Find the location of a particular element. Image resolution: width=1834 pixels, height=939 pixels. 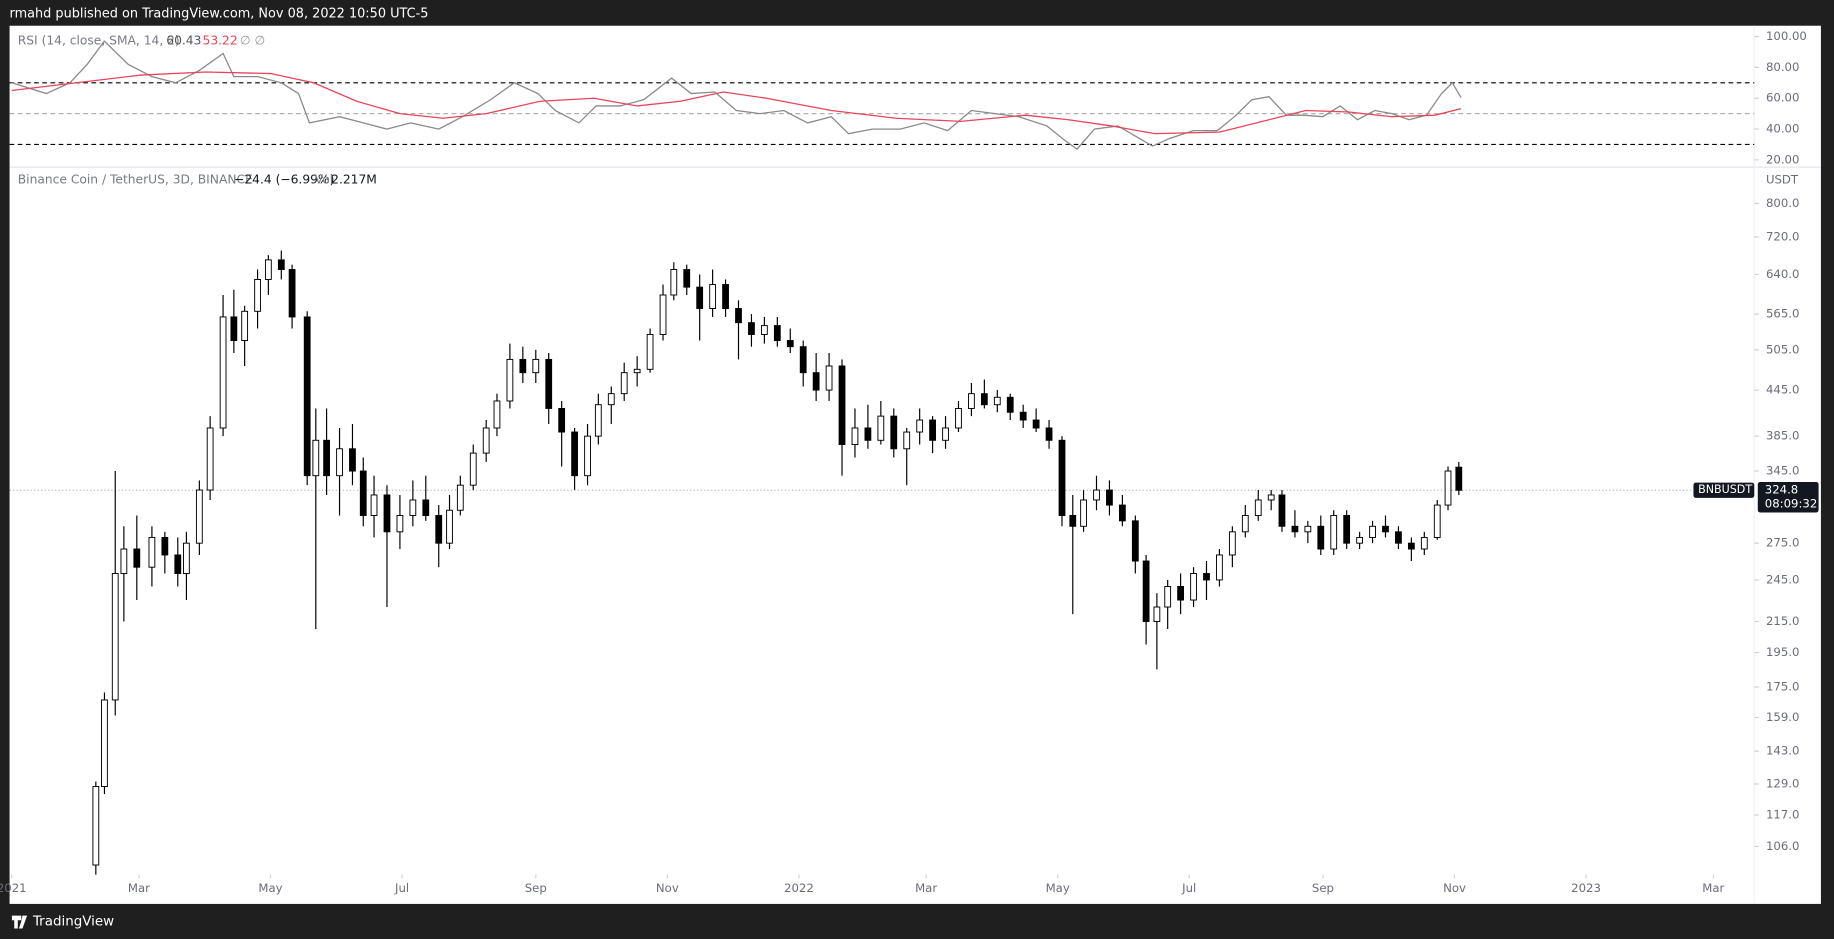

x-tick-label: 2021 is located at coordinates (13, 888).